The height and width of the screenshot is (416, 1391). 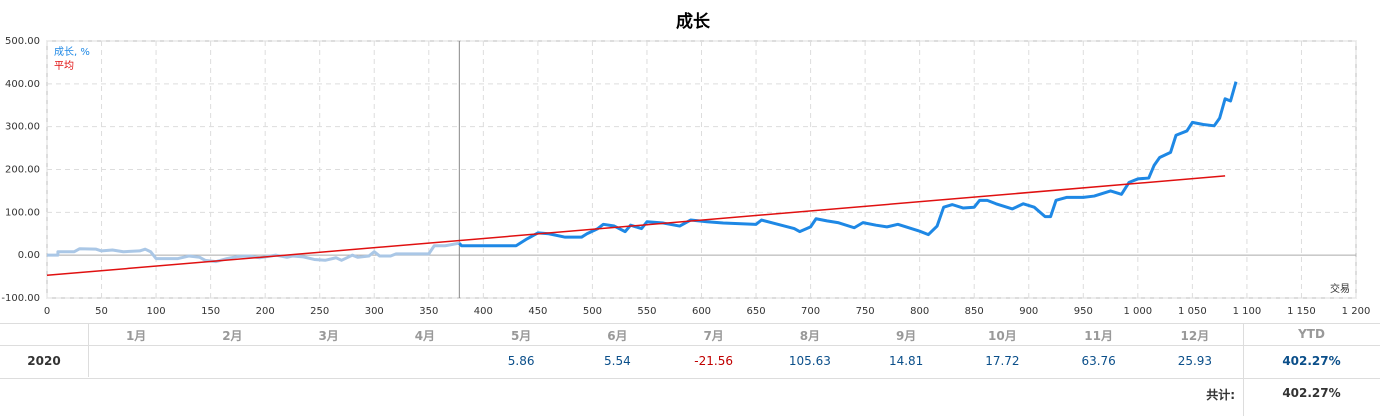 I want to click on total-label: 共计:, so click(x=1220, y=395).